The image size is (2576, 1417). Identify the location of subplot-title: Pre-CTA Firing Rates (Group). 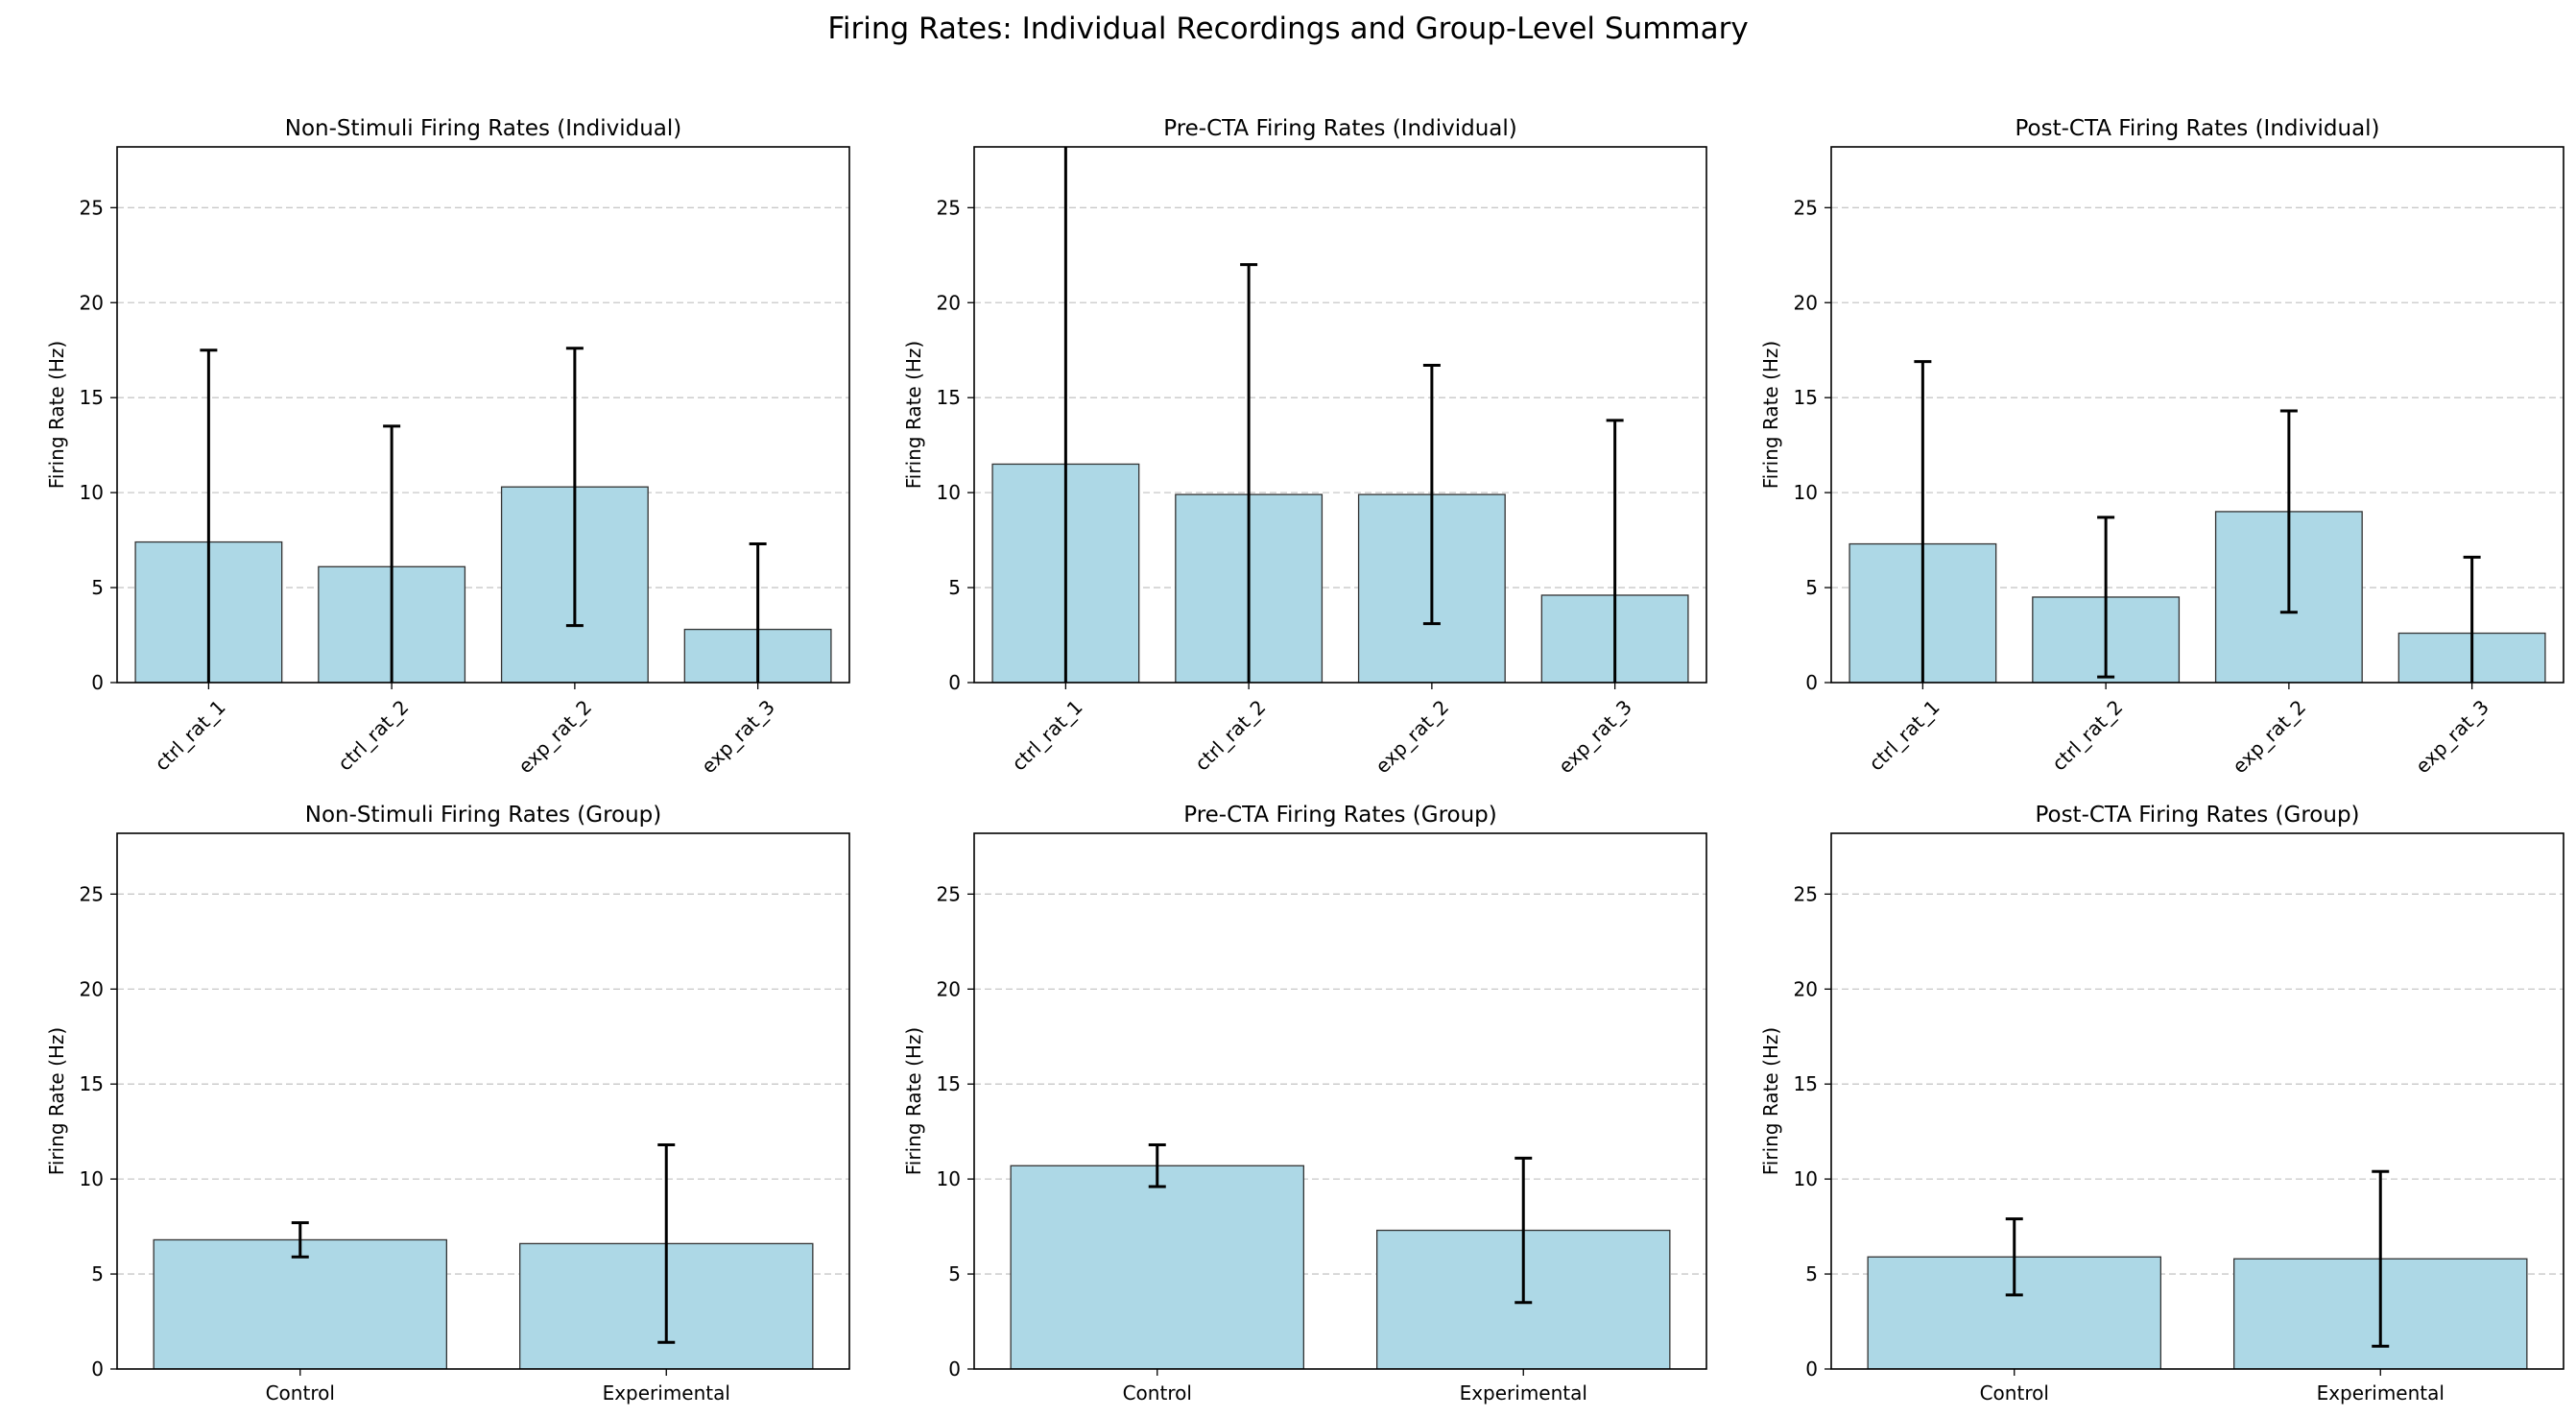
(1340, 816).